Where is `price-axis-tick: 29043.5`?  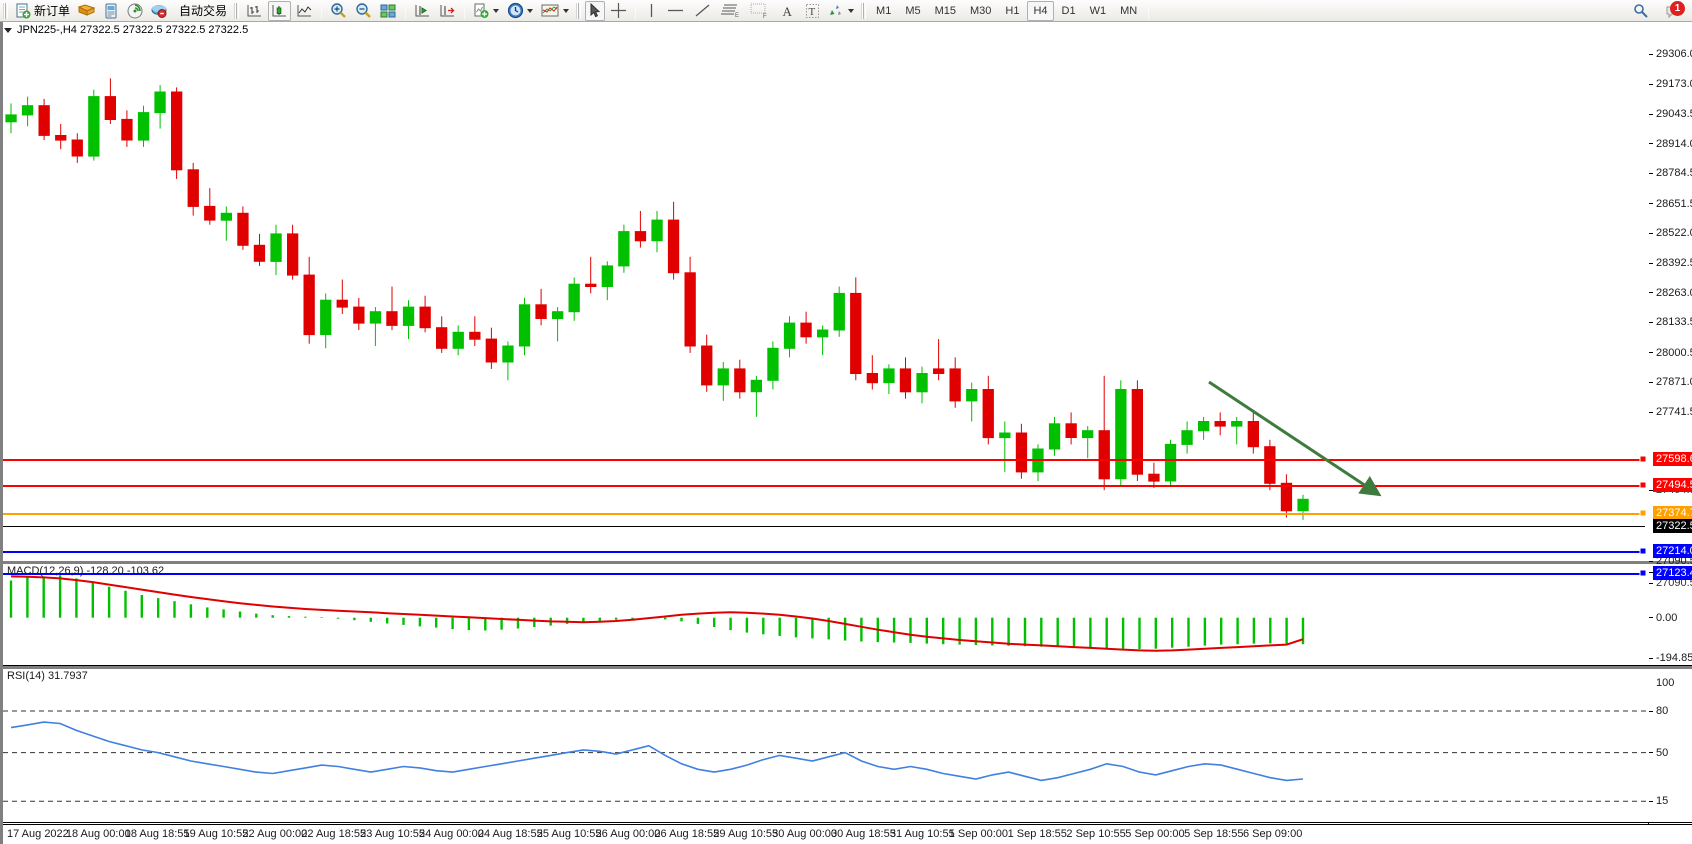 price-axis-tick: 29043.5 is located at coordinates (1670, 114).